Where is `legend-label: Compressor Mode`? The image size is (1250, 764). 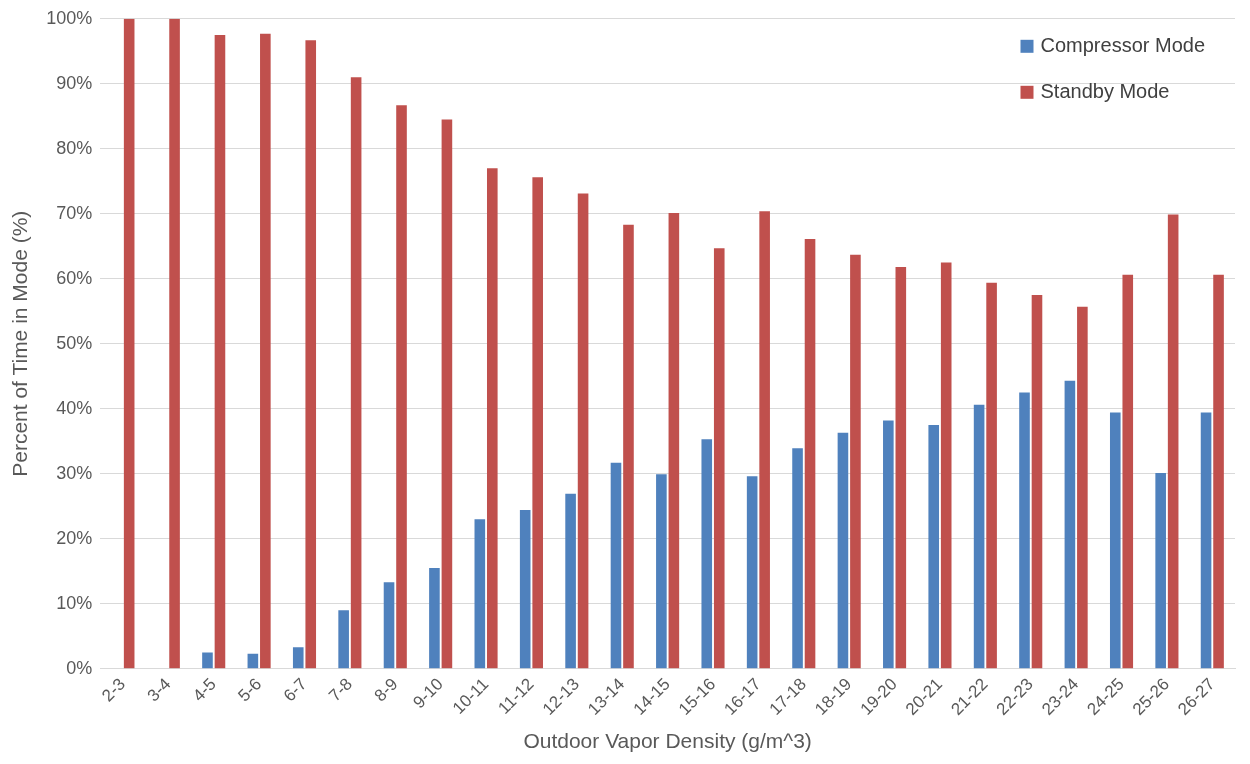 legend-label: Compressor Mode is located at coordinates (1123, 45).